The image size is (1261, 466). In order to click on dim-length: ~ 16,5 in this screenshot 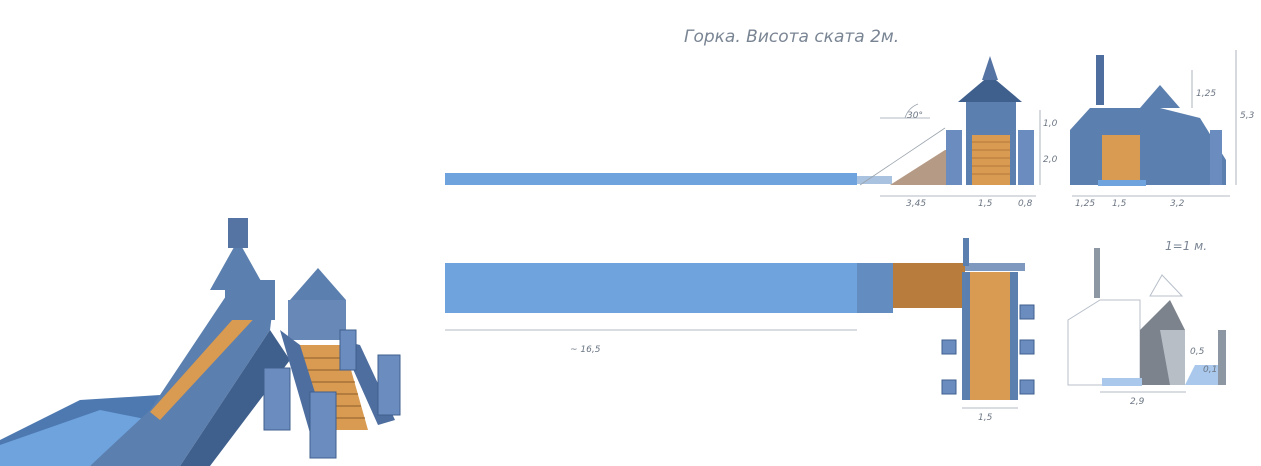, I will do `click(585, 350)`.